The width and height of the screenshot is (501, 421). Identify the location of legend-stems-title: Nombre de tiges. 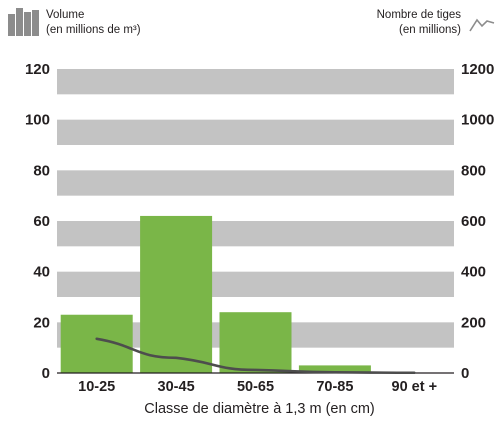
(418, 15).